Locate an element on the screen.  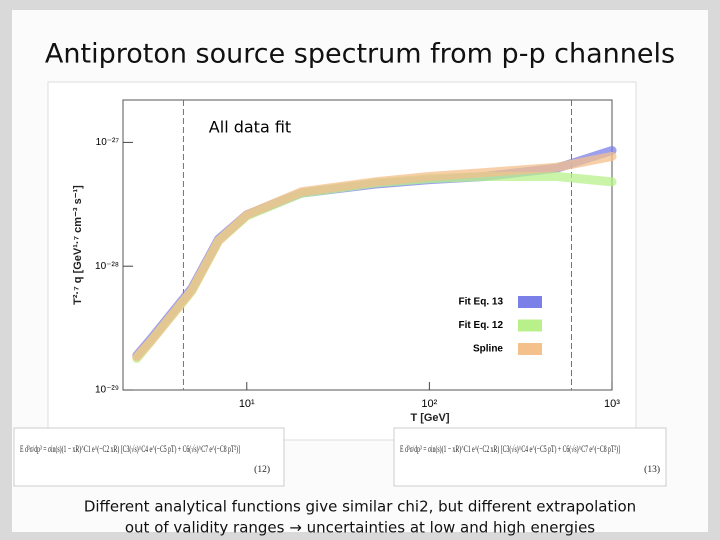
y-tick-label: 10⁻²⁸ is located at coordinates (107, 266).